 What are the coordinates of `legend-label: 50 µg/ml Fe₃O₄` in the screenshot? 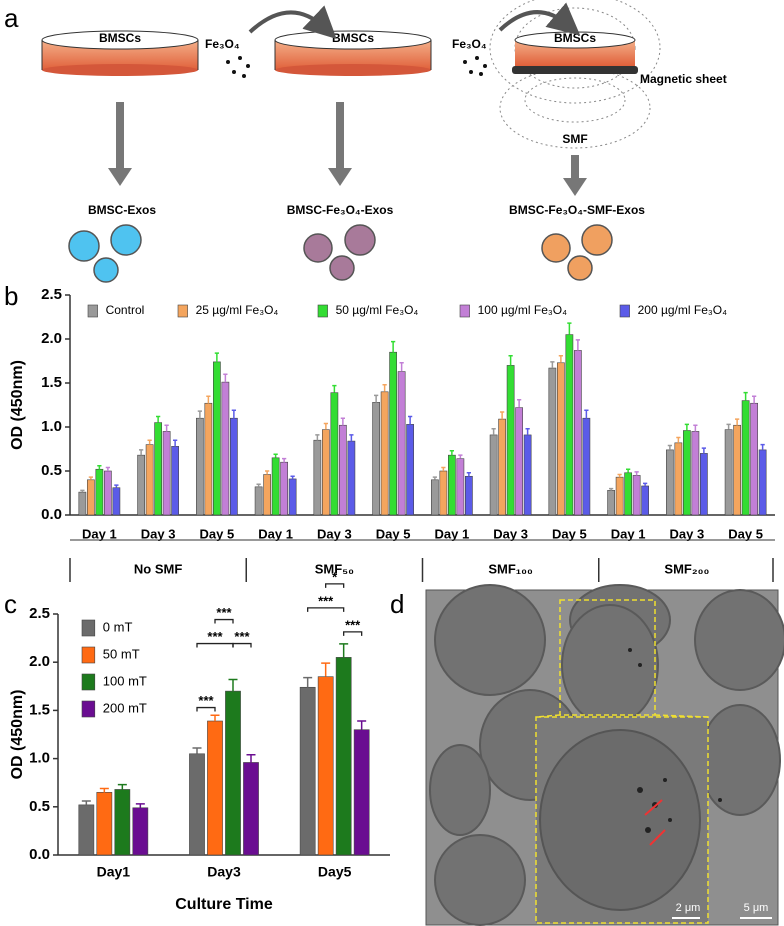 It's located at (377, 310).